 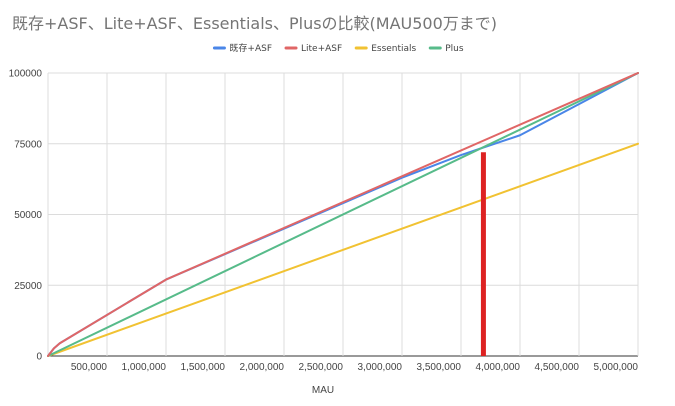 What do you see at coordinates (454, 49) in the screenshot?
I see `legend-label: Plus` at bounding box center [454, 49].